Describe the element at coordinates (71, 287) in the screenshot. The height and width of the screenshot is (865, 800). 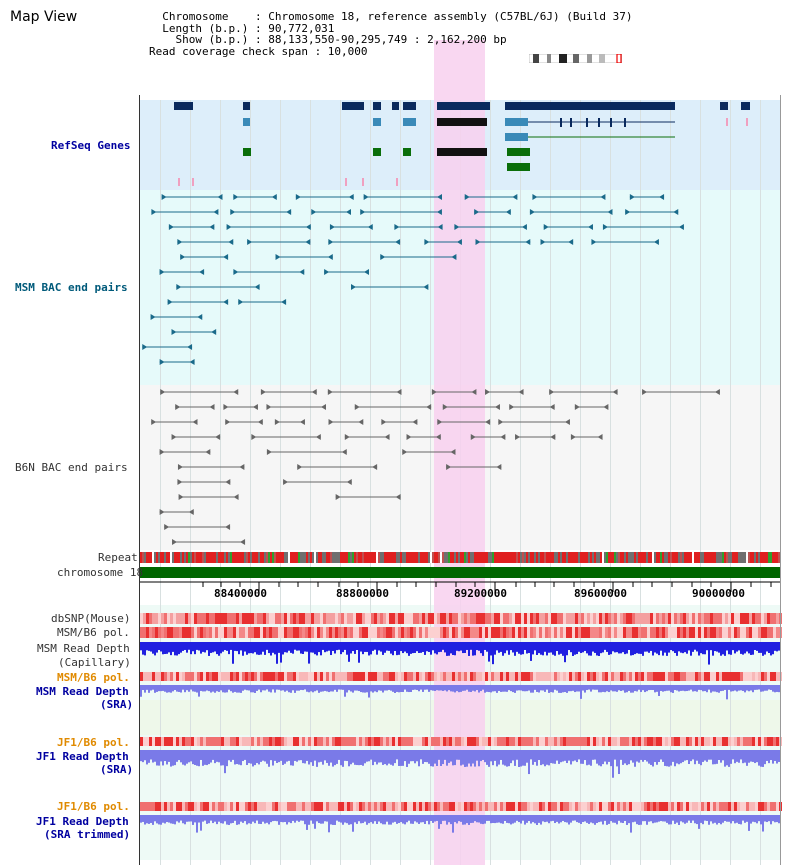
I see `track-label-msm-bac: MSM BAC end pairs` at that location.